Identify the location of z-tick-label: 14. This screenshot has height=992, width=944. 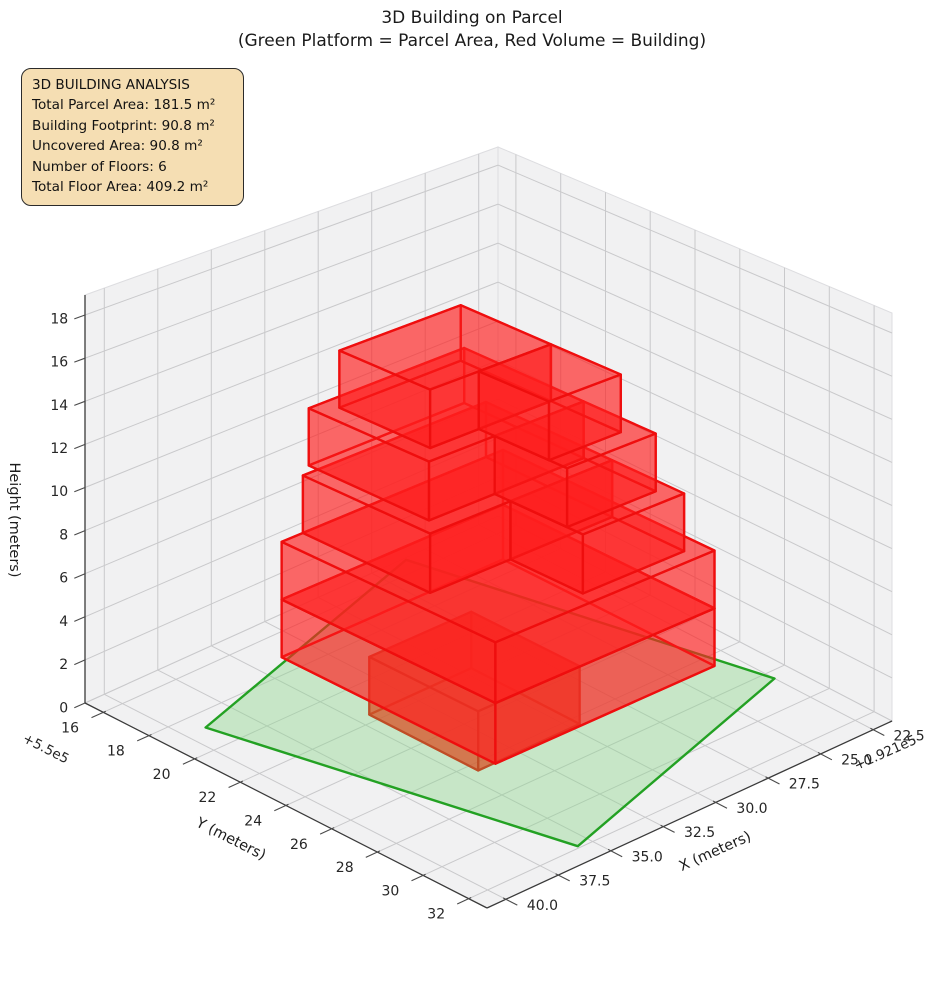
(59, 406).